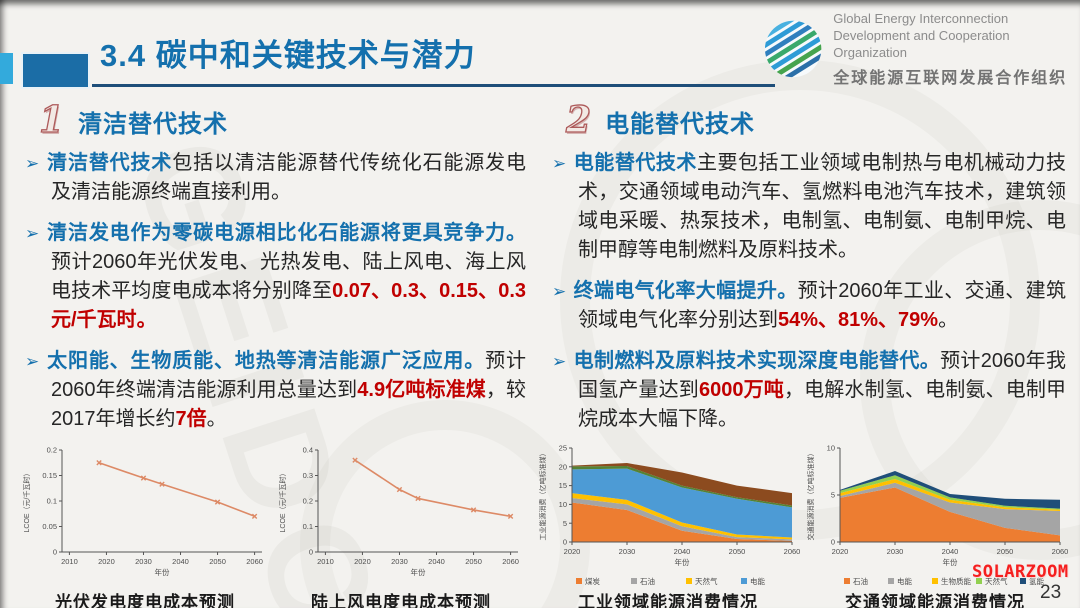 The height and width of the screenshot is (608, 1080). What do you see at coordinates (145, 600) in the screenshot?
I see `chart-caption: 光伏发电度电成本预测` at bounding box center [145, 600].